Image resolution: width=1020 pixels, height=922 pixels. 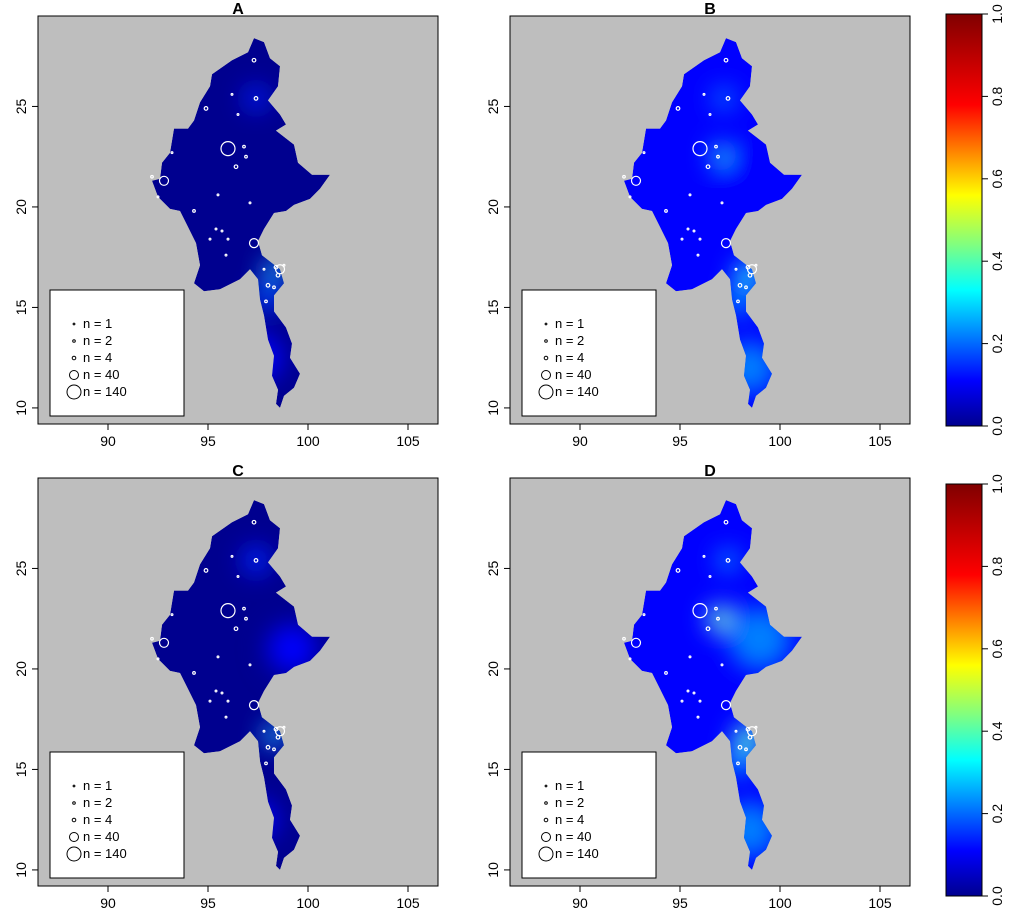 What do you see at coordinates (713, 685) in the screenshot?
I see `country-fill` at bounding box center [713, 685].